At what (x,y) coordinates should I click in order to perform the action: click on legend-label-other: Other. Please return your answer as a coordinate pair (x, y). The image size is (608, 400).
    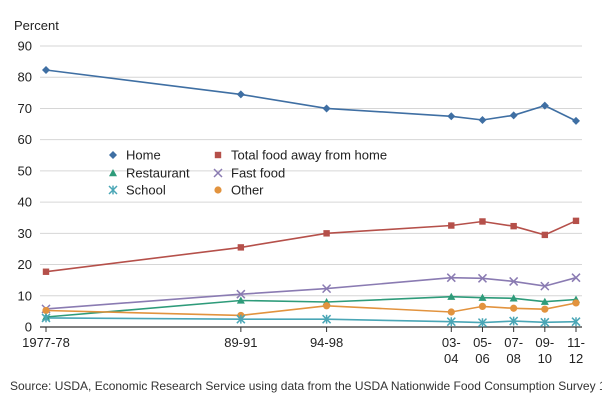
    Looking at the image, I should click on (247, 190).